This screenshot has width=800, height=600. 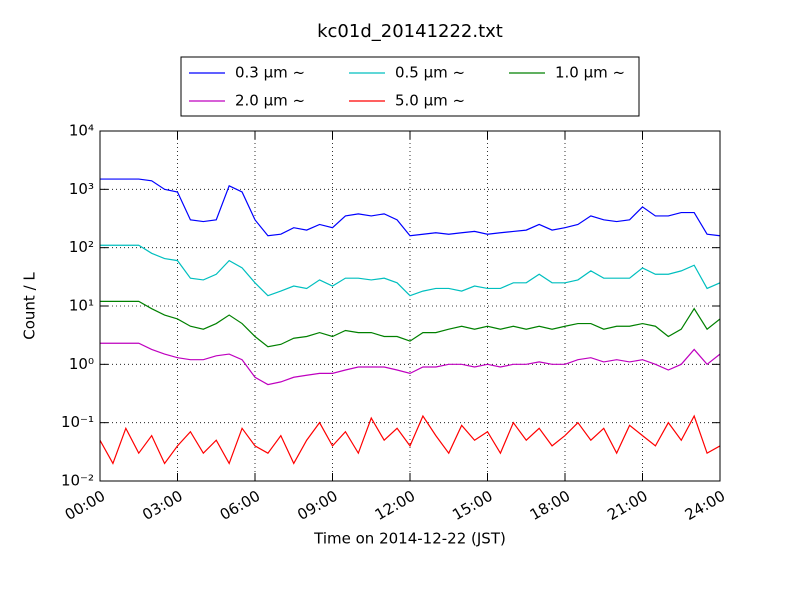 I want to click on x-tick-label: 00:00, so click(x=85, y=505).